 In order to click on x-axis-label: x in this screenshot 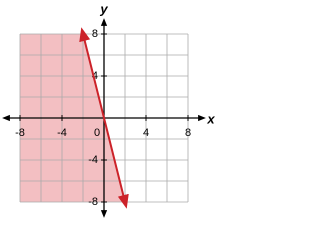, I will do `click(210, 118)`.